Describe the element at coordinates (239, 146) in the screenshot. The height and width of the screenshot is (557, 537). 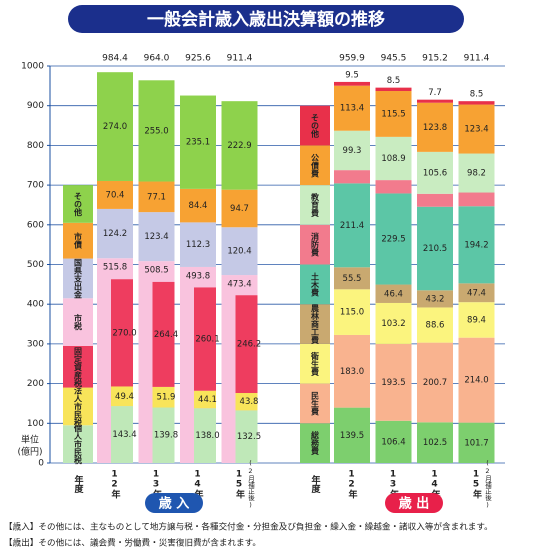
I see `value-label: 222.9` at that location.